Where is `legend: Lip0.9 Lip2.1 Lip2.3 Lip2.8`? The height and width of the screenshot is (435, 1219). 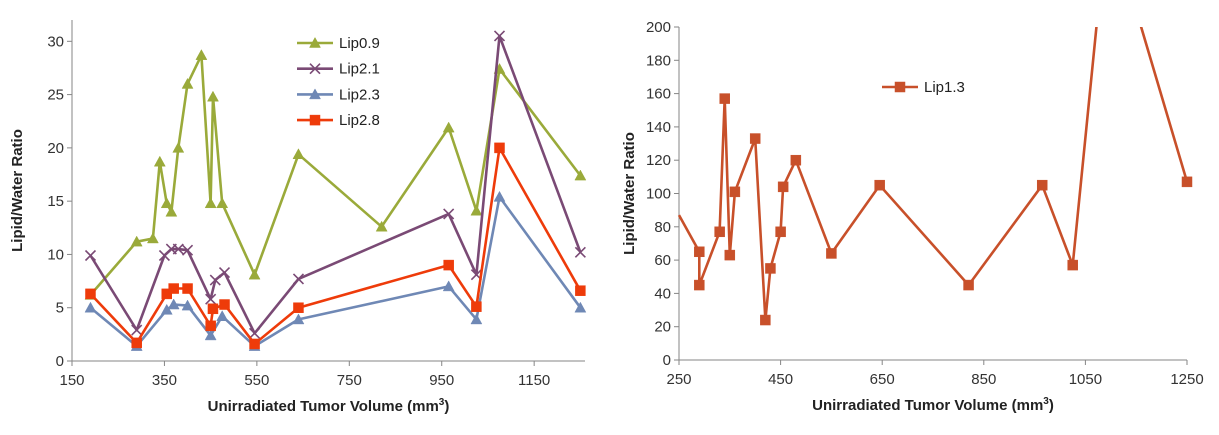 legend: Lip0.9 Lip2.1 Lip2.3 Lip2.8 is located at coordinates (338, 82).